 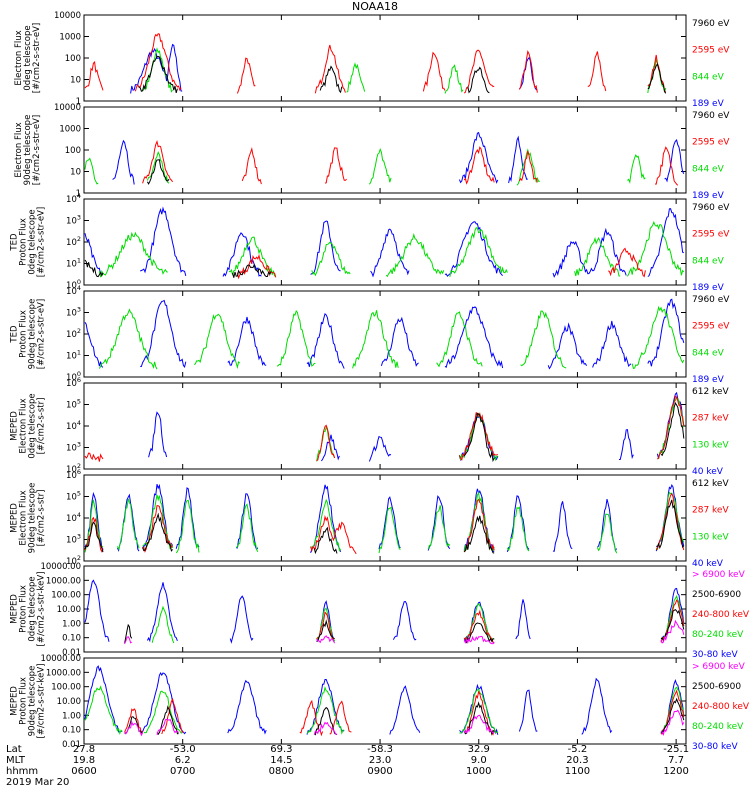 I want to click on y-tick-label: 10, so click(x=75, y=173).